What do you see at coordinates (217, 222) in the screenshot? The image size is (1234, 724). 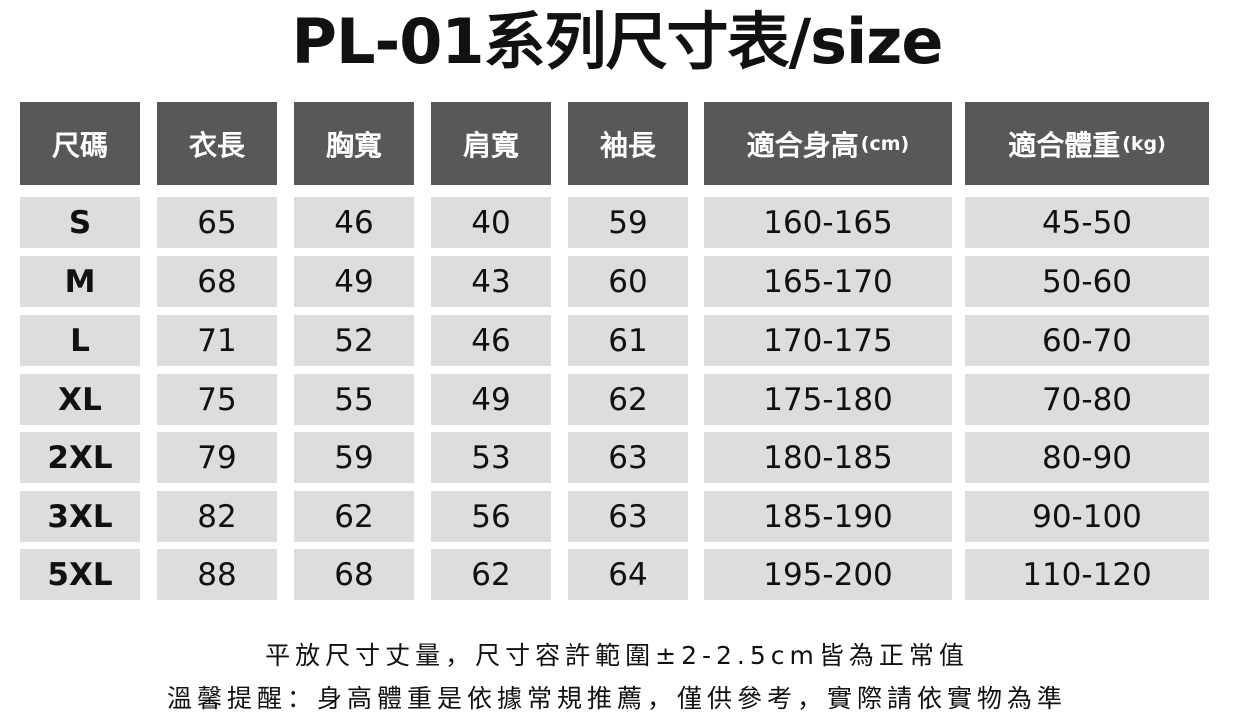 I see `table-cell: 65` at bounding box center [217, 222].